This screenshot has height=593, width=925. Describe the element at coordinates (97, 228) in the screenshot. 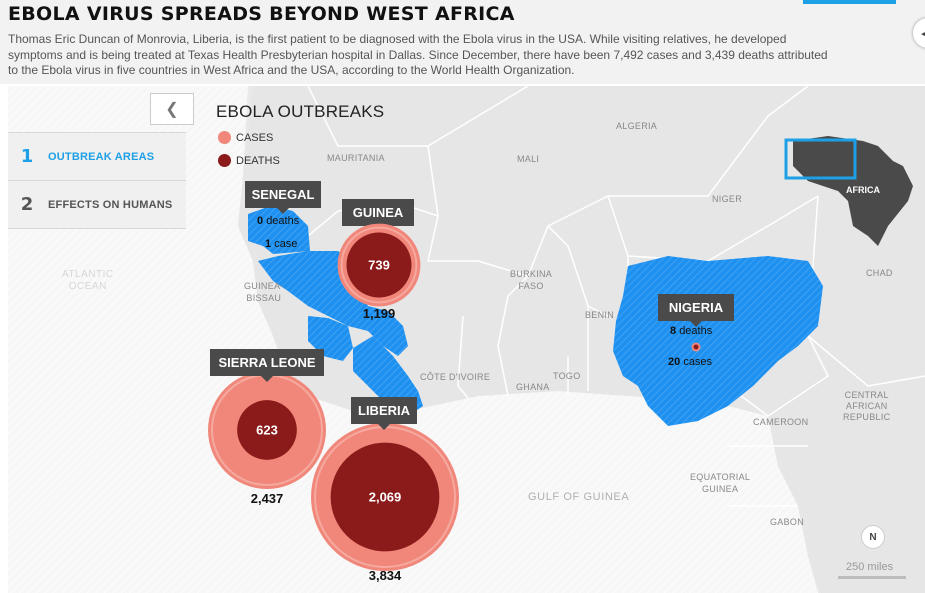

I see `sidebar-divider` at that location.